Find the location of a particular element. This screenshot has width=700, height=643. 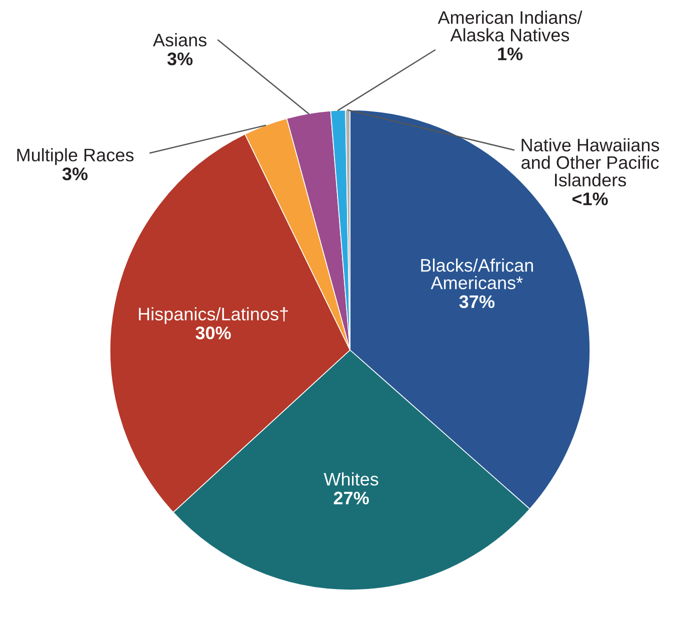

slice-label: Multiple Races is located at coordinates (75, 156).